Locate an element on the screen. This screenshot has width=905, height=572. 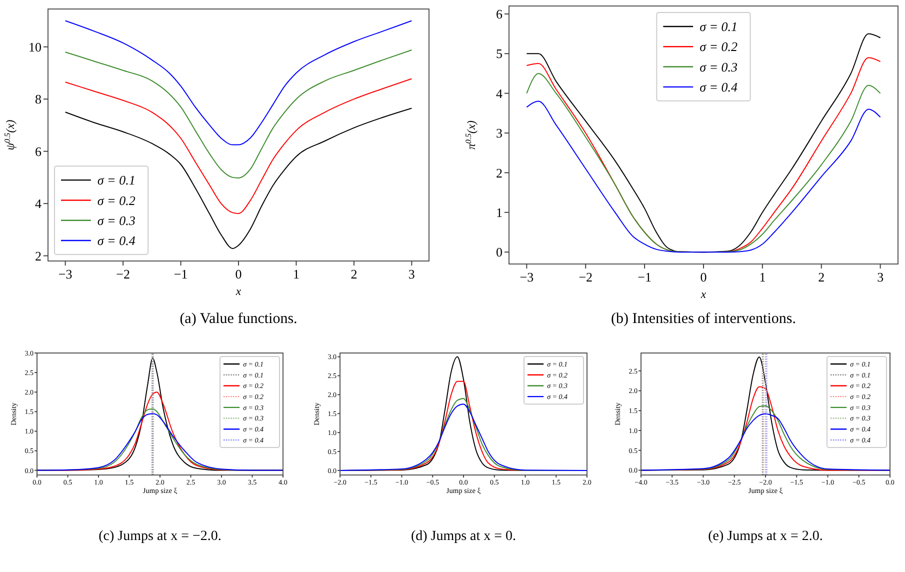
text: (b) Intensities of interventions. is located at coordinates (703, 319).